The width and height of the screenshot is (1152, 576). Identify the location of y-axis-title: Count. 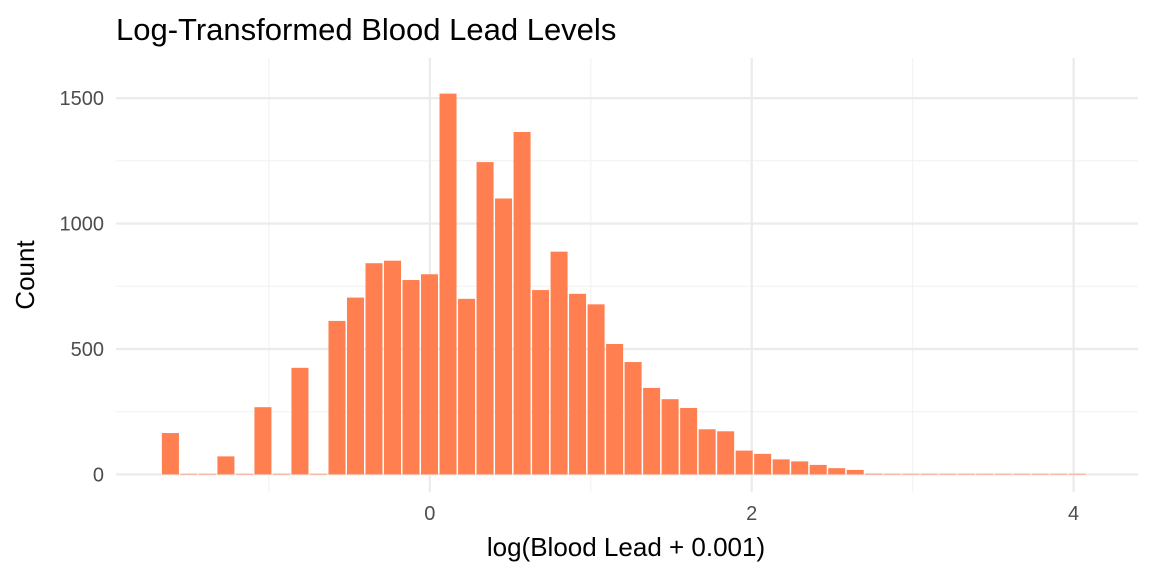
(25, 275).